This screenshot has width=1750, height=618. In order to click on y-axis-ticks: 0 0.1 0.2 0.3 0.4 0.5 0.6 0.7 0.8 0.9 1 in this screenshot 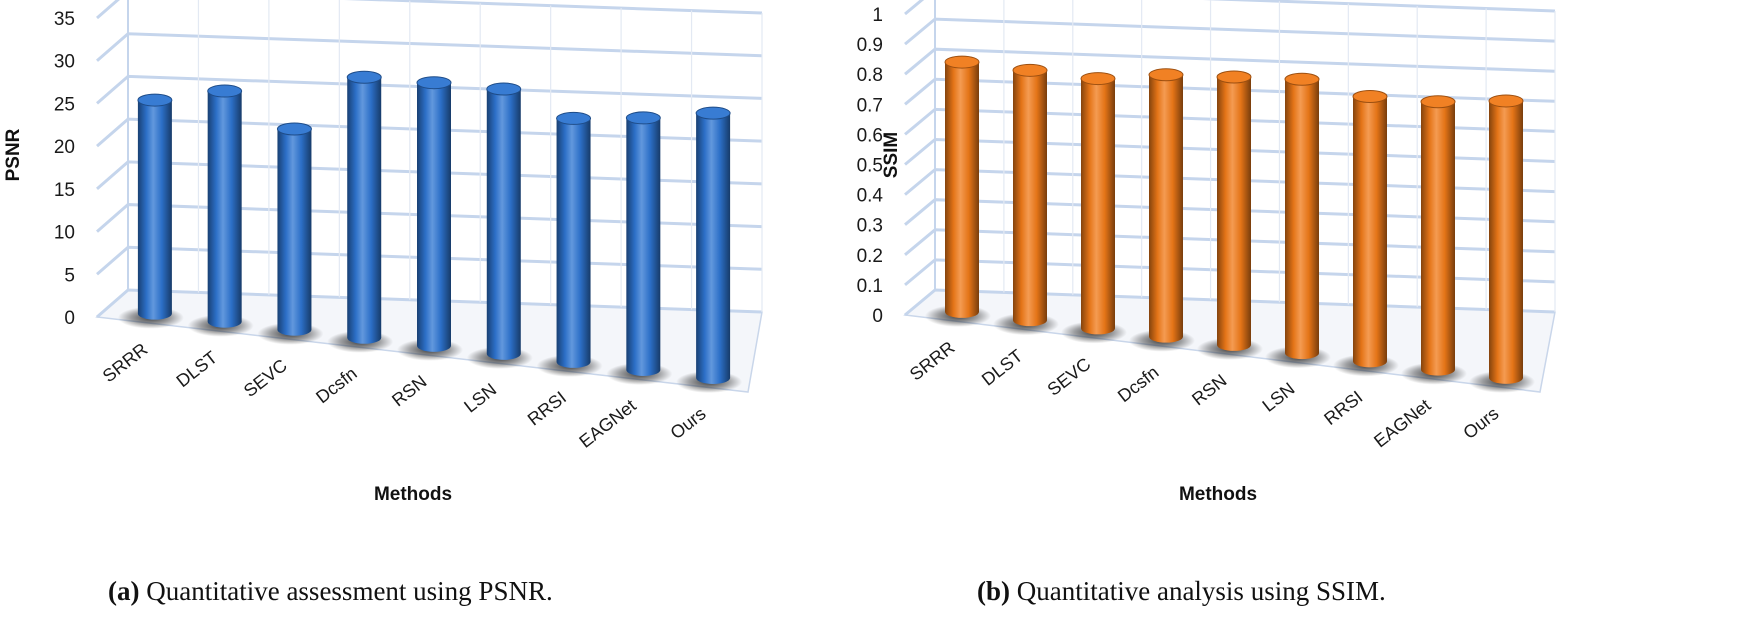, I will do `click(870, 166)`.